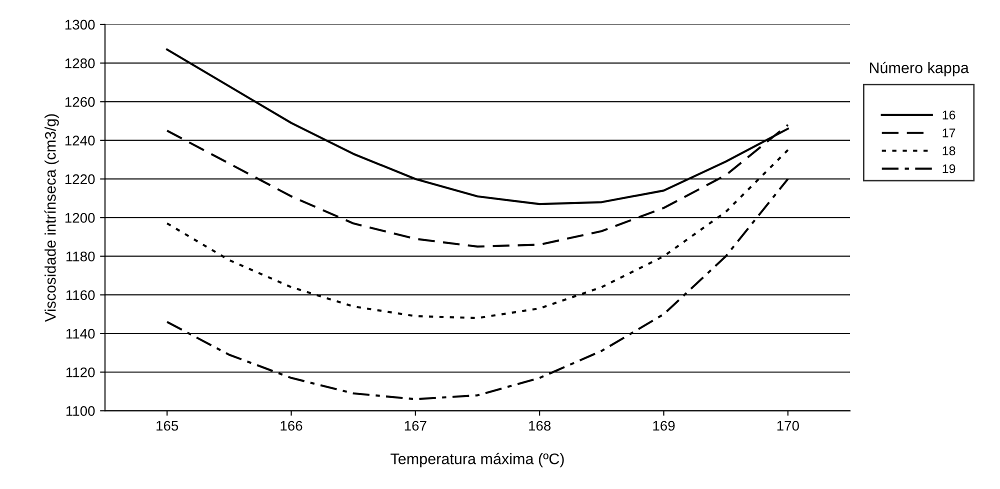 This screenshot has width=1000, height=489. I want to click on y-tick-label: 1220, so click(80, 179).